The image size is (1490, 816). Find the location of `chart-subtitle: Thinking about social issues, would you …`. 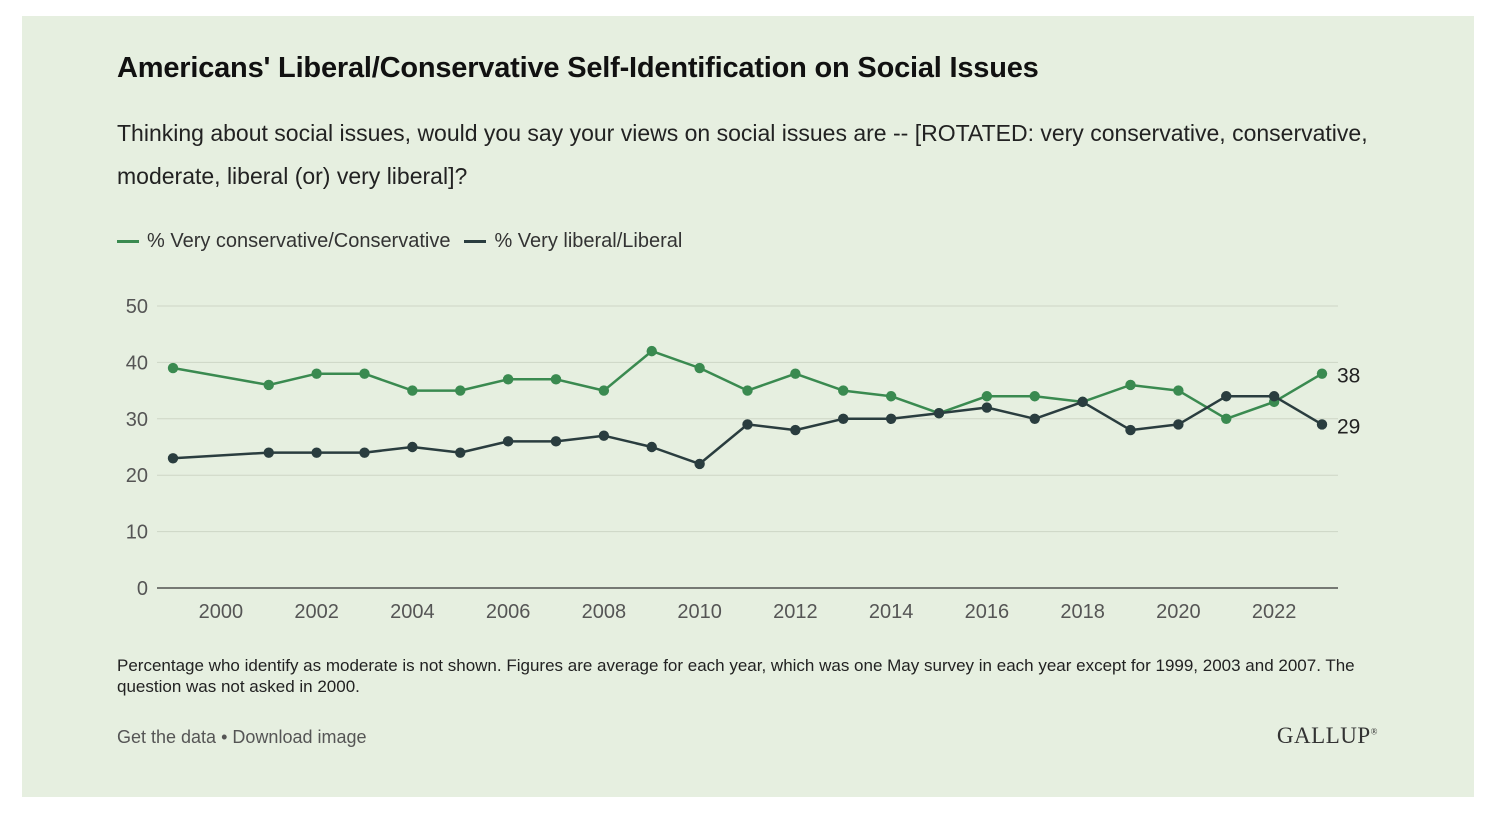

chart-subtitle: Thinking about social issues, would you … is located at coordinates (742, 154).